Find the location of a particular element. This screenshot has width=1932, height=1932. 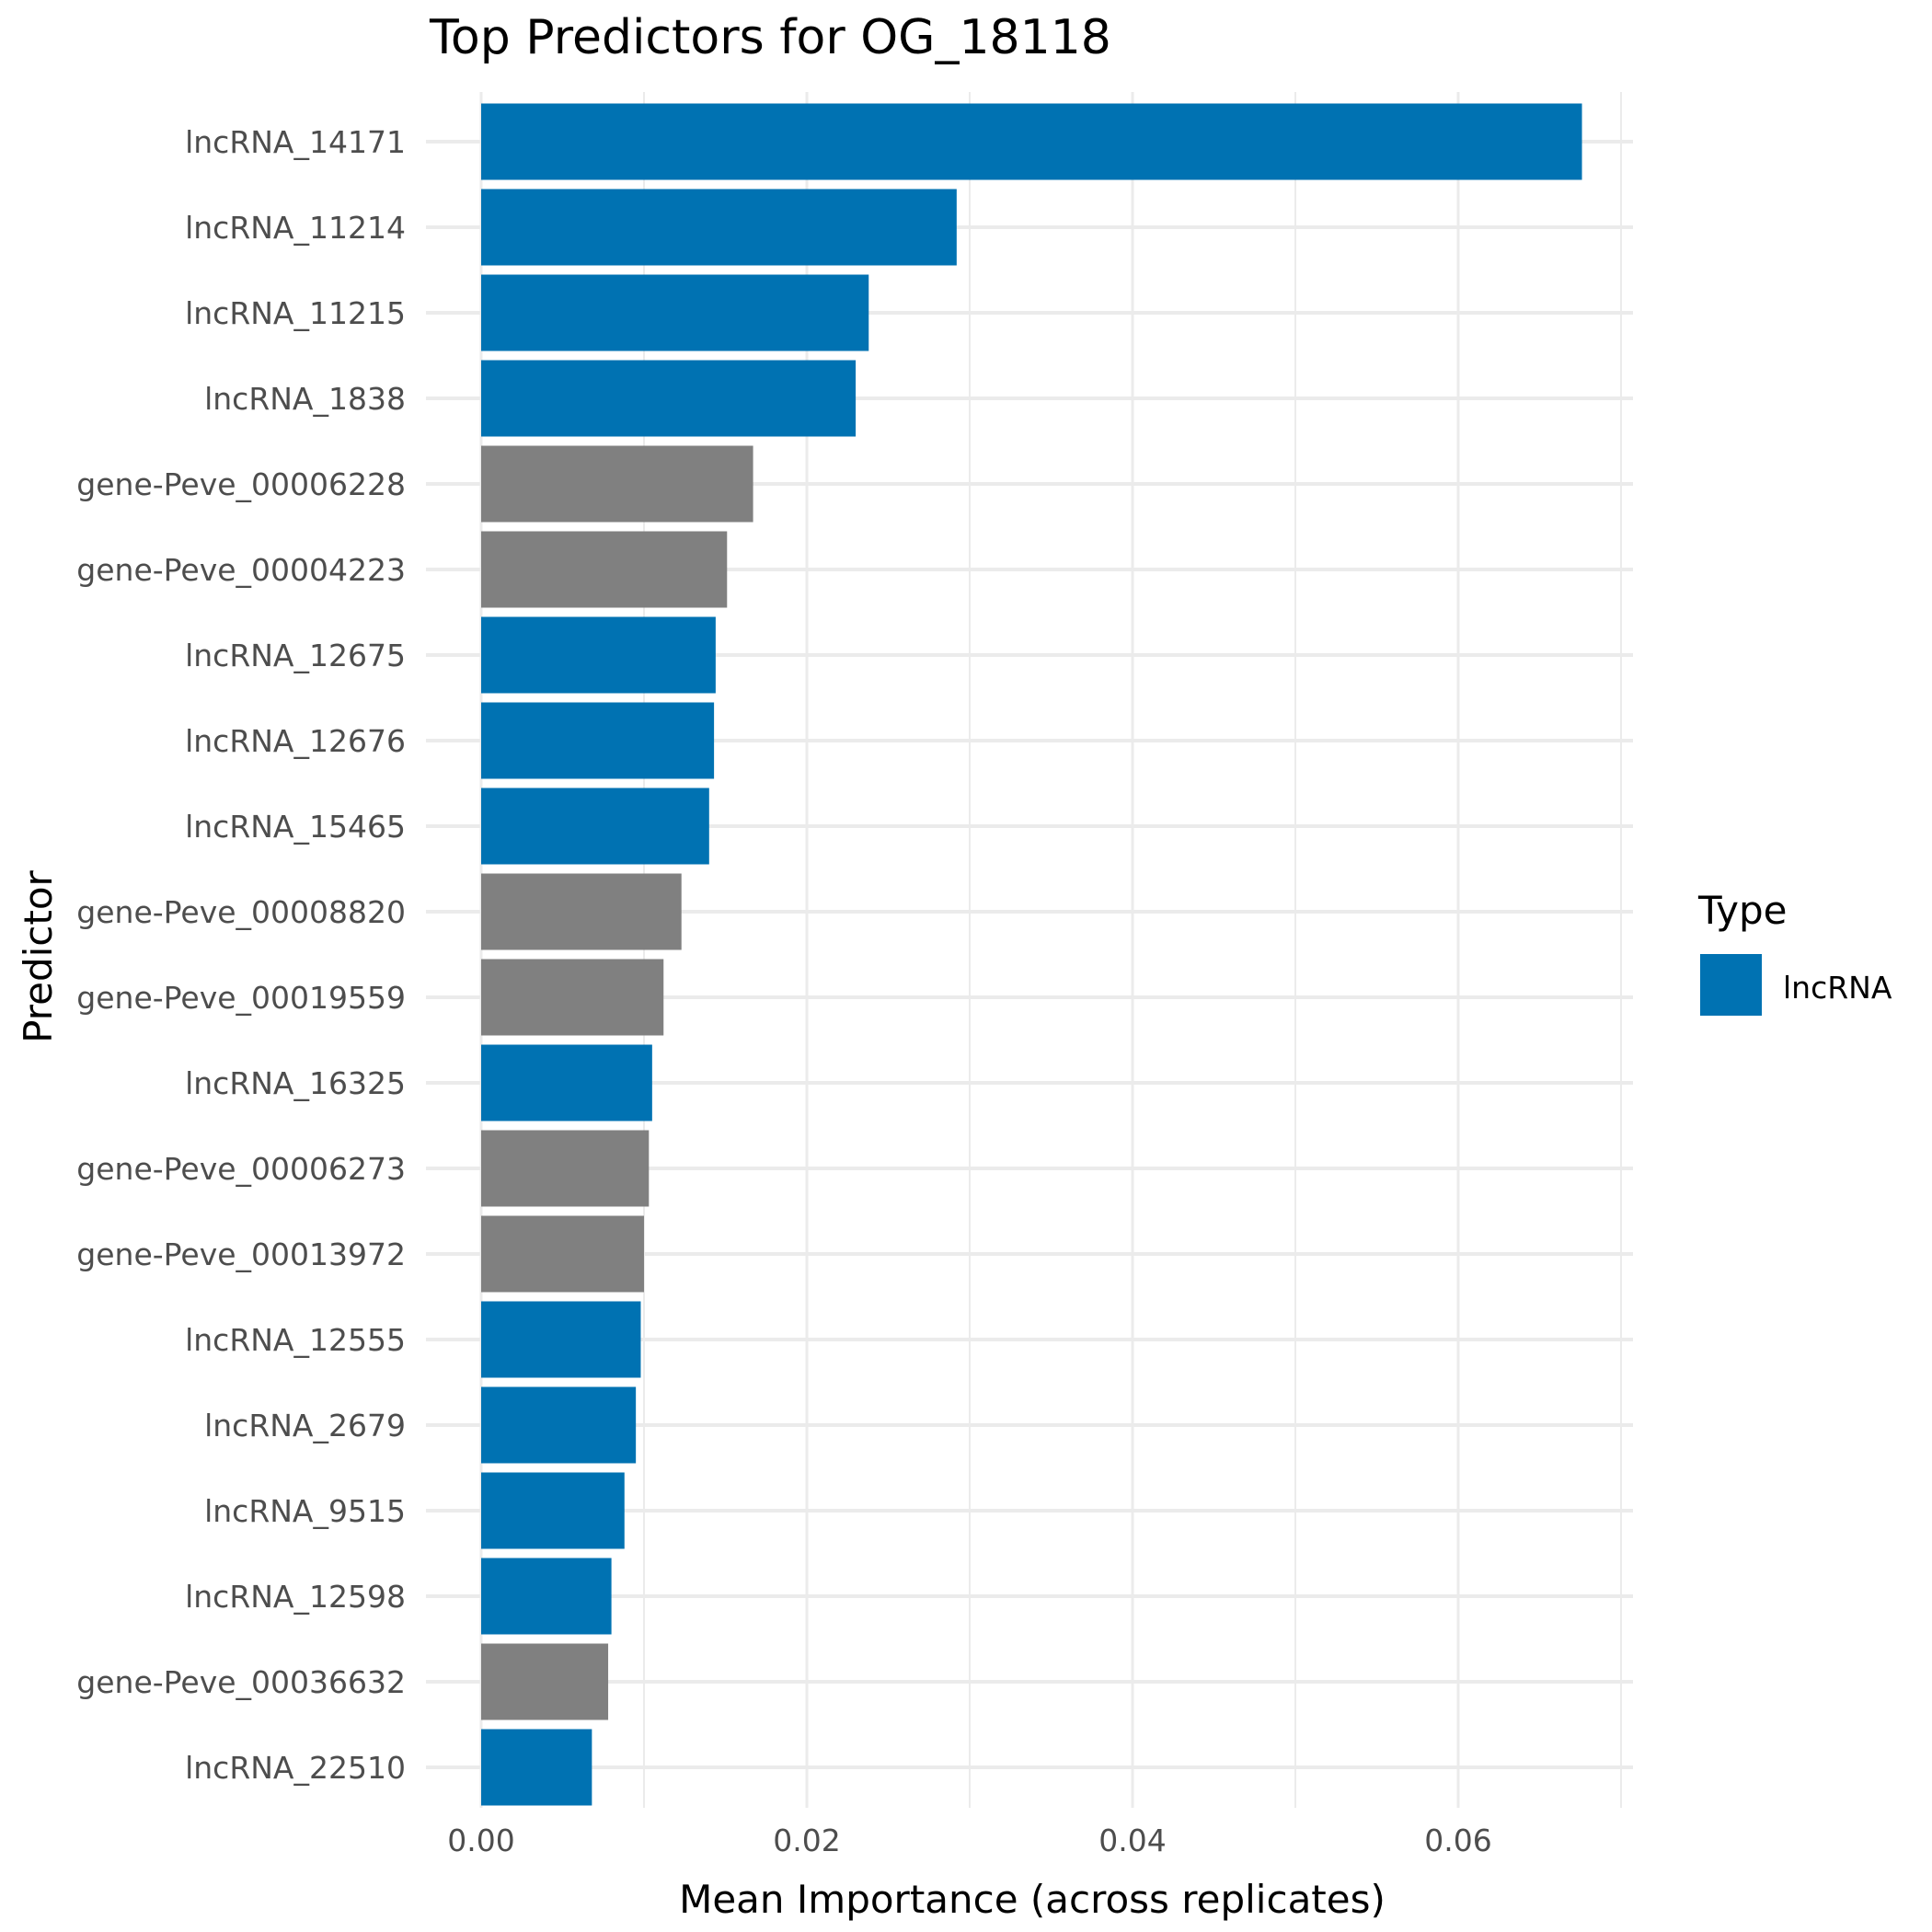

y-tick-label: lncRNA_14171 is located at coordinates (295, 142).